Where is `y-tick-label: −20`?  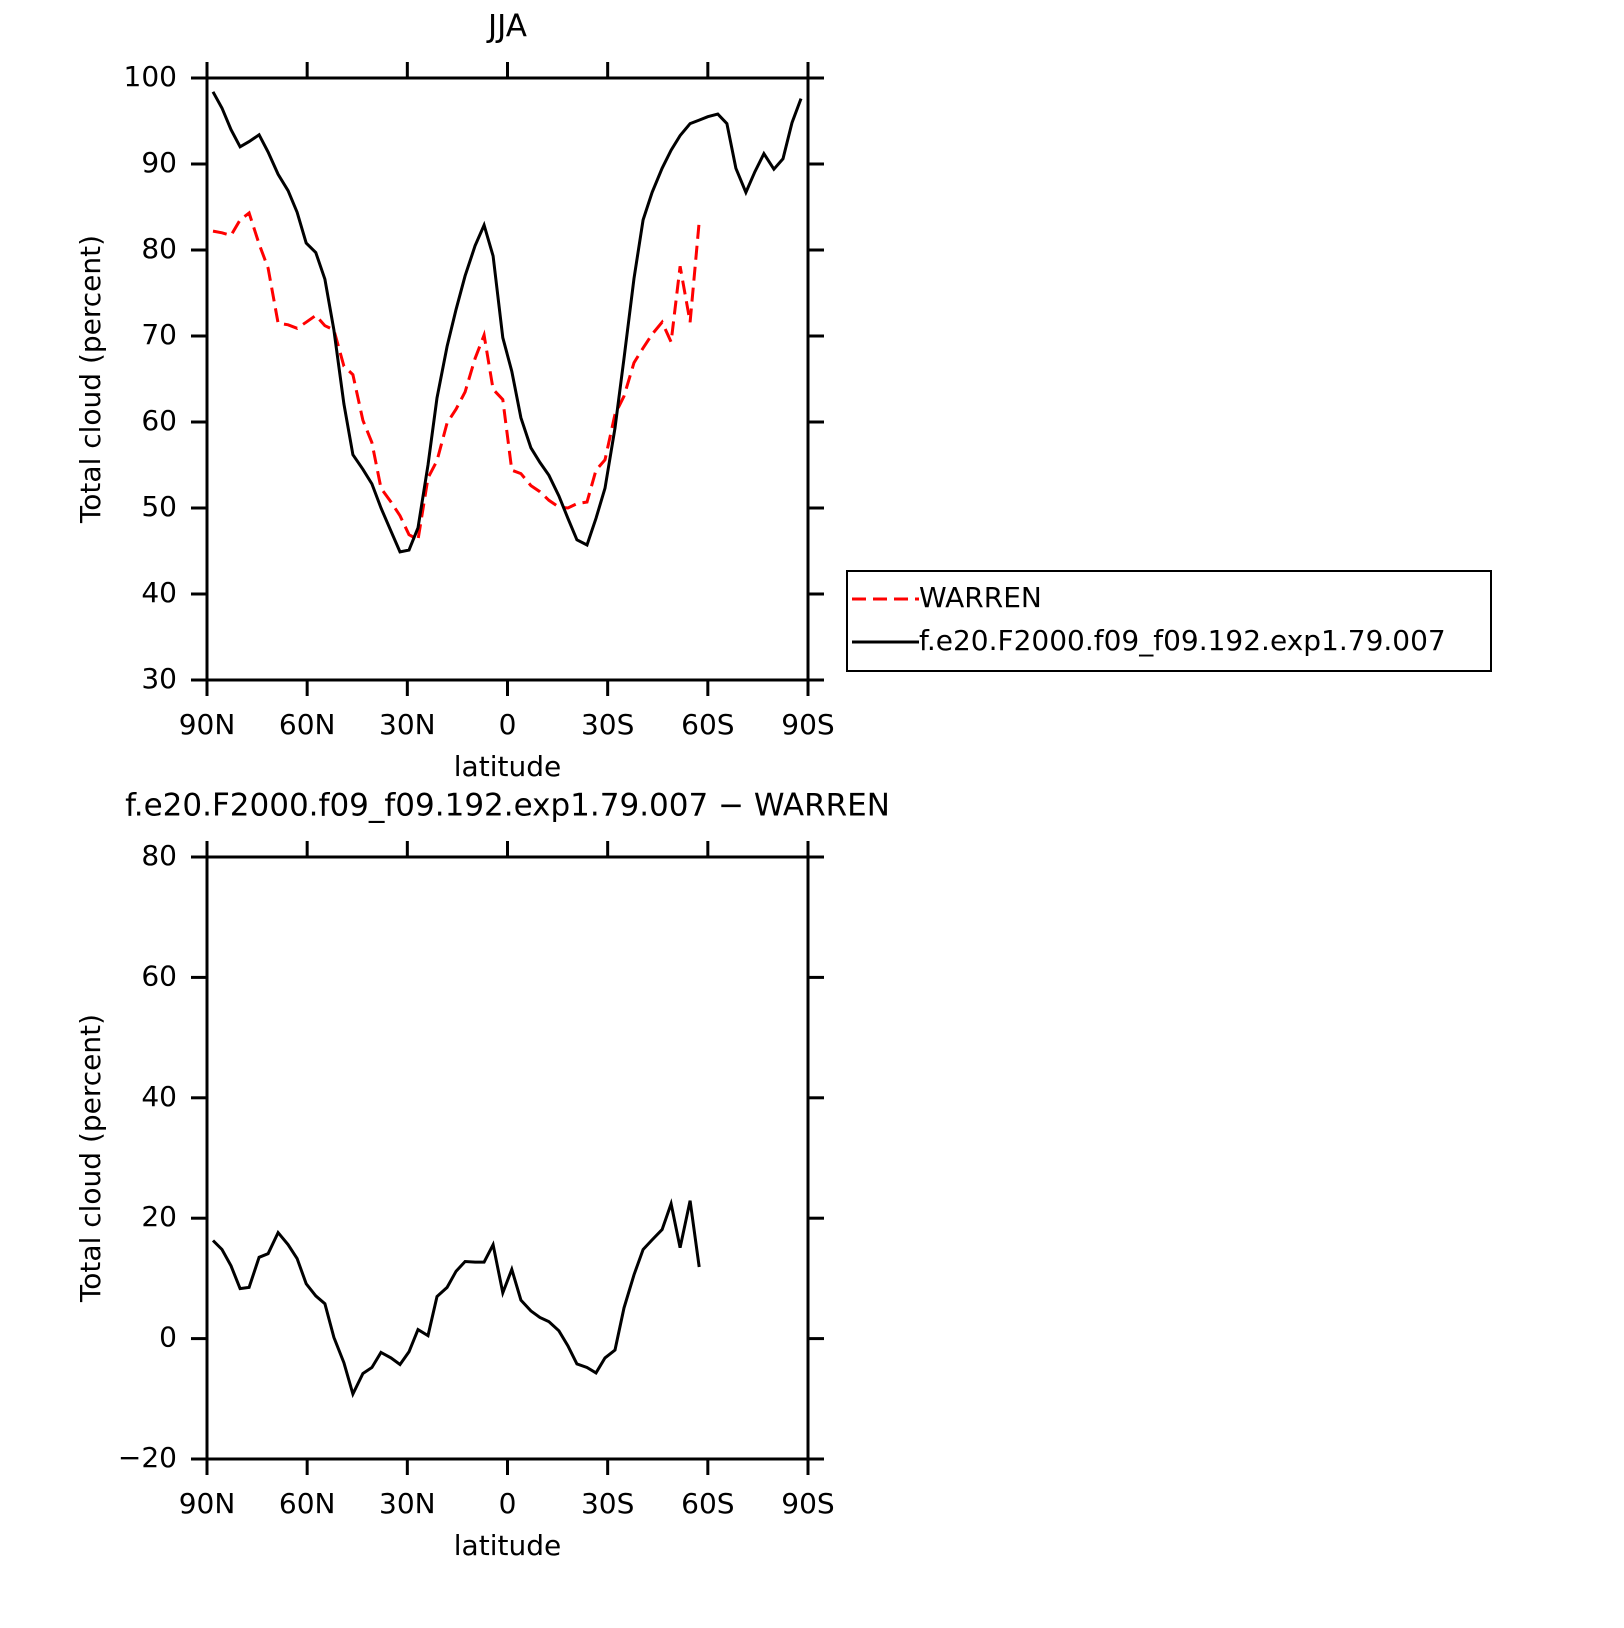 y-tick-label: −20 is located at coordinates (147, 1457).